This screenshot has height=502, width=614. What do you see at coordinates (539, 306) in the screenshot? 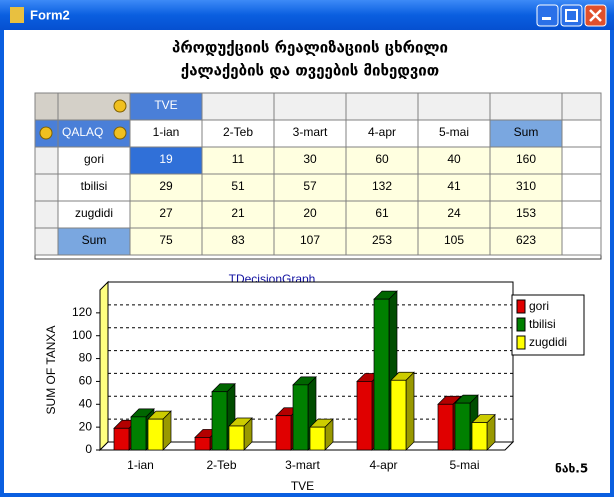
I see `legend-label: gori` at bounding box center [539, 306].